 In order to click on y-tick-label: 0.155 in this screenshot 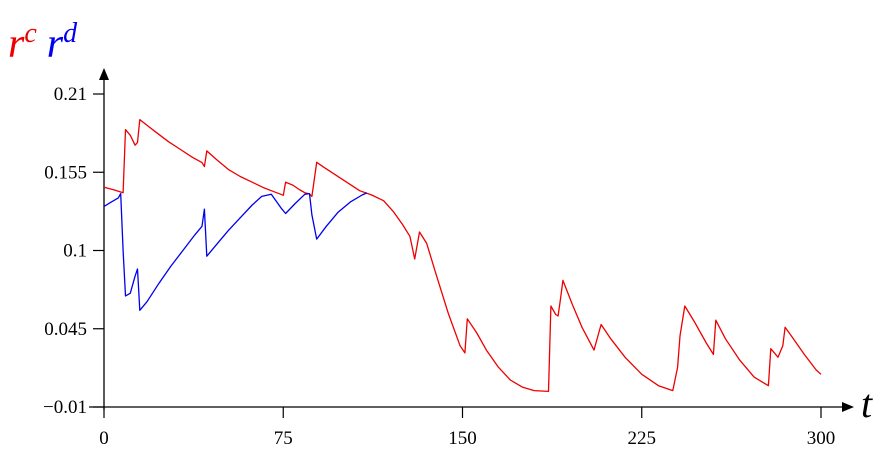, I will do `click(65, 172)`.